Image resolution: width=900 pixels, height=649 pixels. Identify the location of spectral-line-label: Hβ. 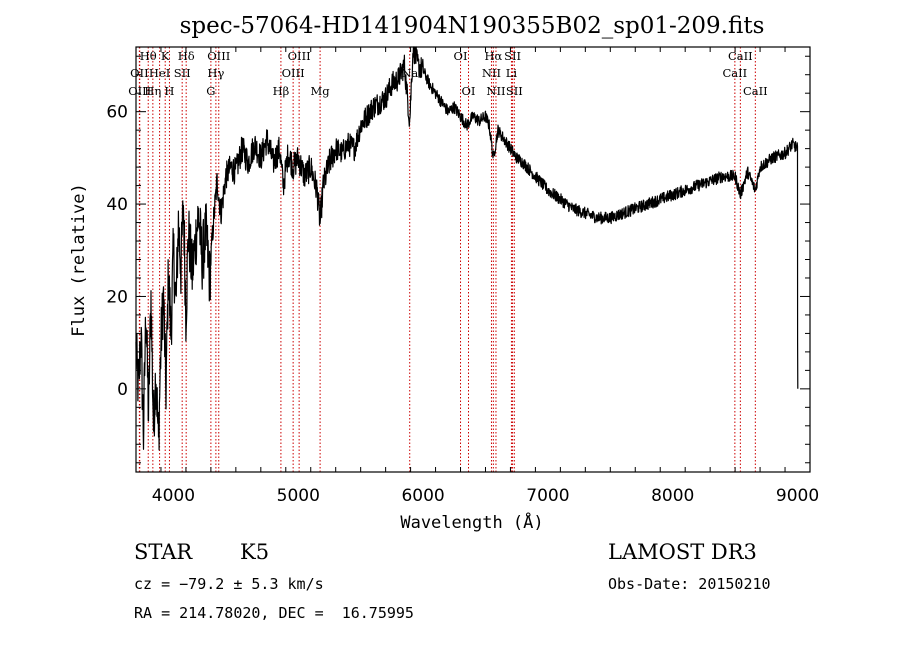
(281, 91).